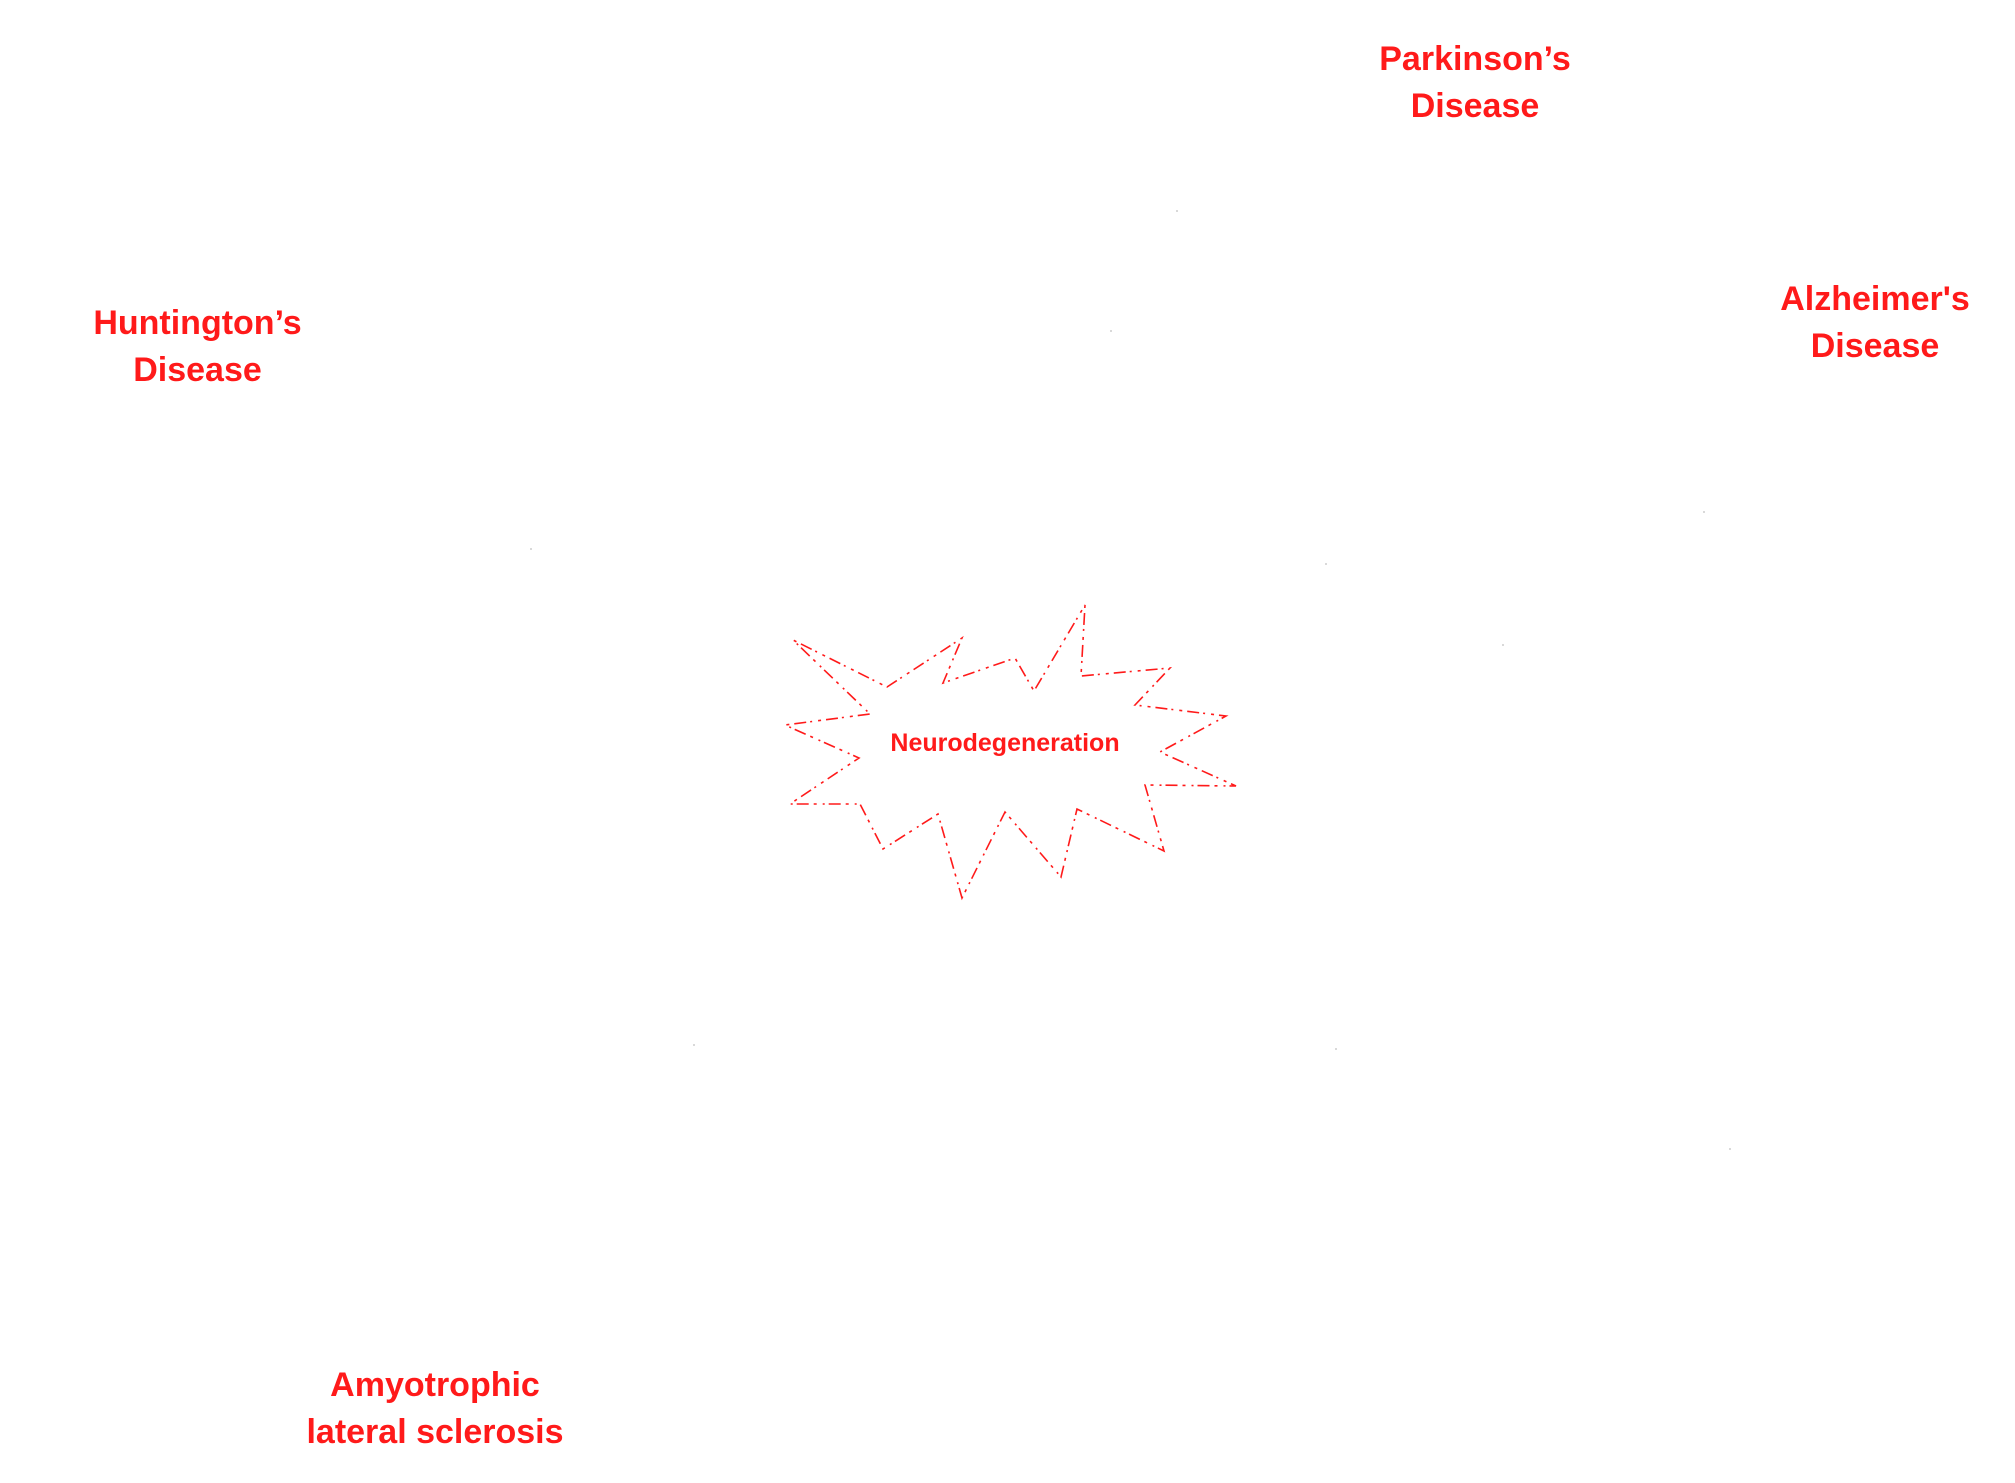 This screenshot has width=2015, height=1483. What do you see at coordinates (435, 1409) in the screenshot?
I see `node-amyotrophic-lateral-sclerosis: Amyotrophic lateral sclerosis` at bounding box center [435, 1409].